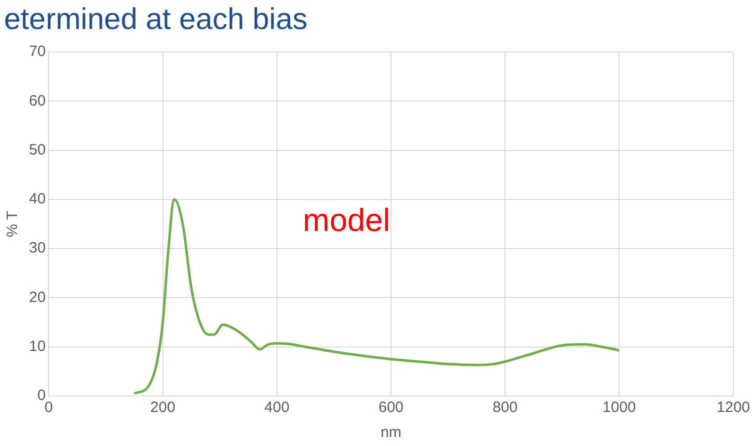 The image size is (753, 446). I want to click on x-tick-label: 200, so click(163, 407).